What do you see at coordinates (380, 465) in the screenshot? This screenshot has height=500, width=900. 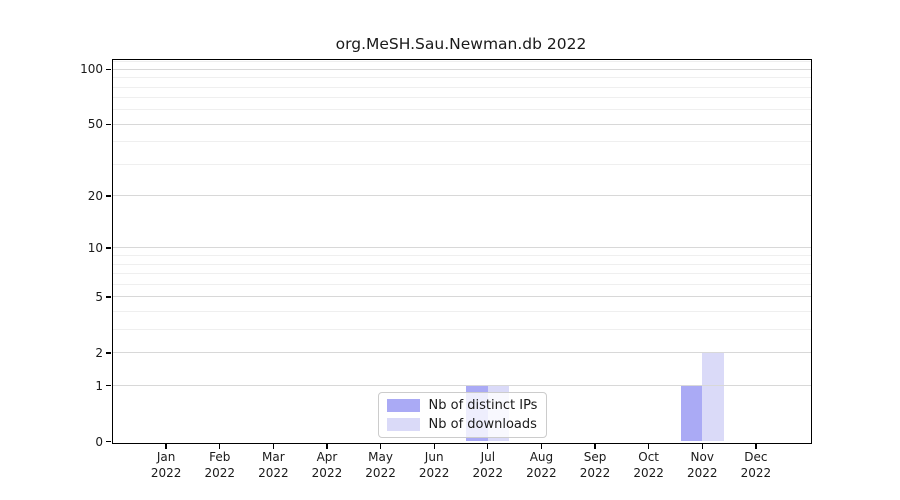 I see `x-tick-label: May 2022` at bounding box center [380, 465].